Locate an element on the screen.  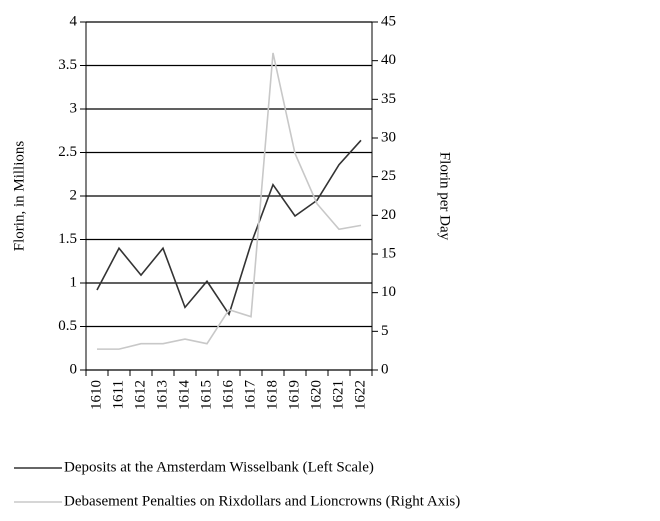
x-tick-label: 1617 is located at coordinates (250, 395).